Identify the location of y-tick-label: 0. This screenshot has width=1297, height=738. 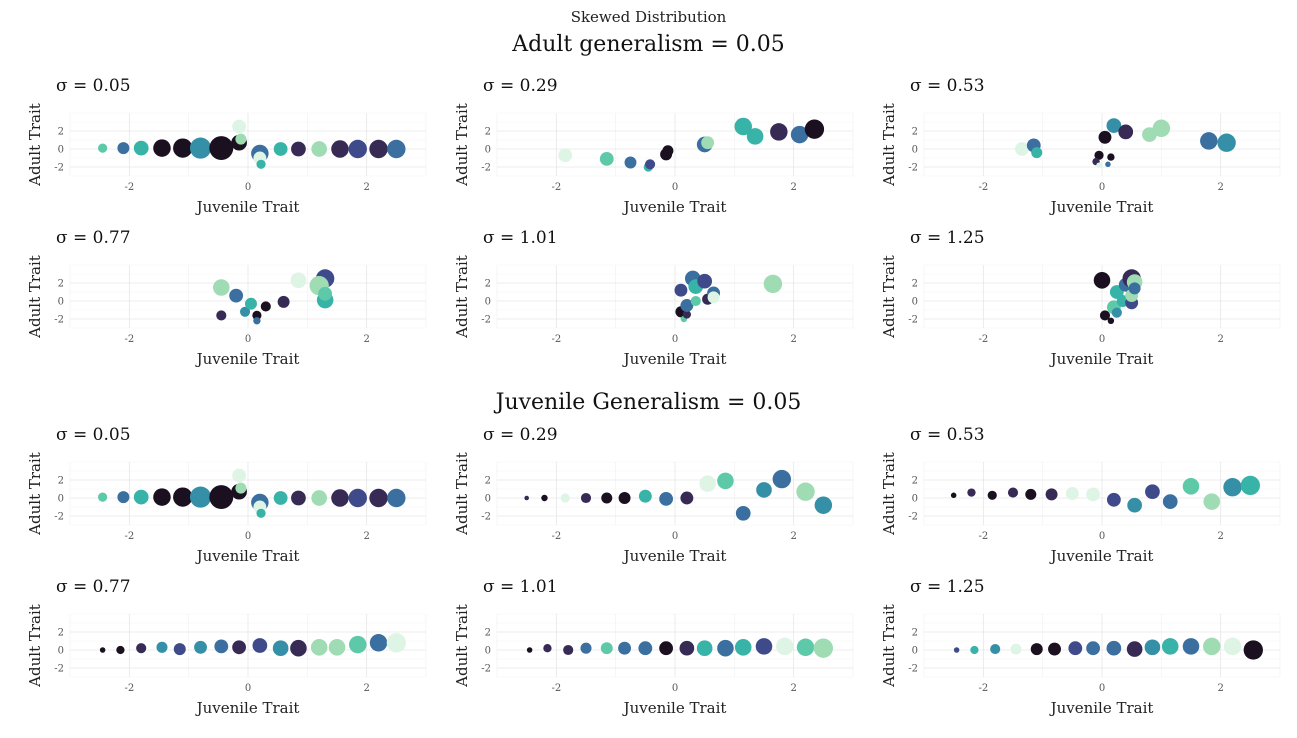
(61, 150).